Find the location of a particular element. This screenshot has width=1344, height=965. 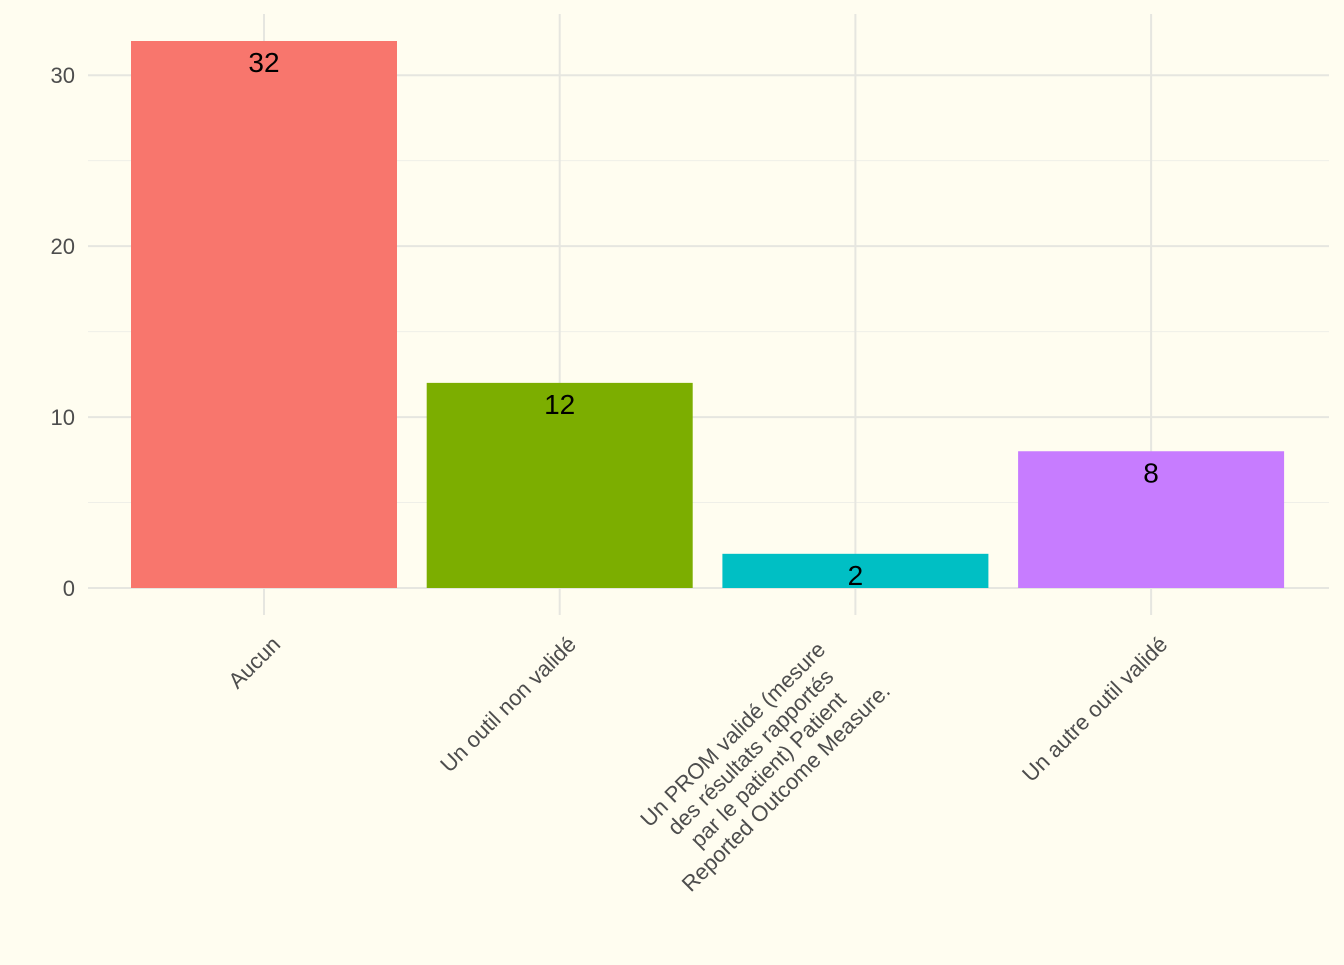

y-axis: 0 10 20 30 is located at coordinates (63, 332).